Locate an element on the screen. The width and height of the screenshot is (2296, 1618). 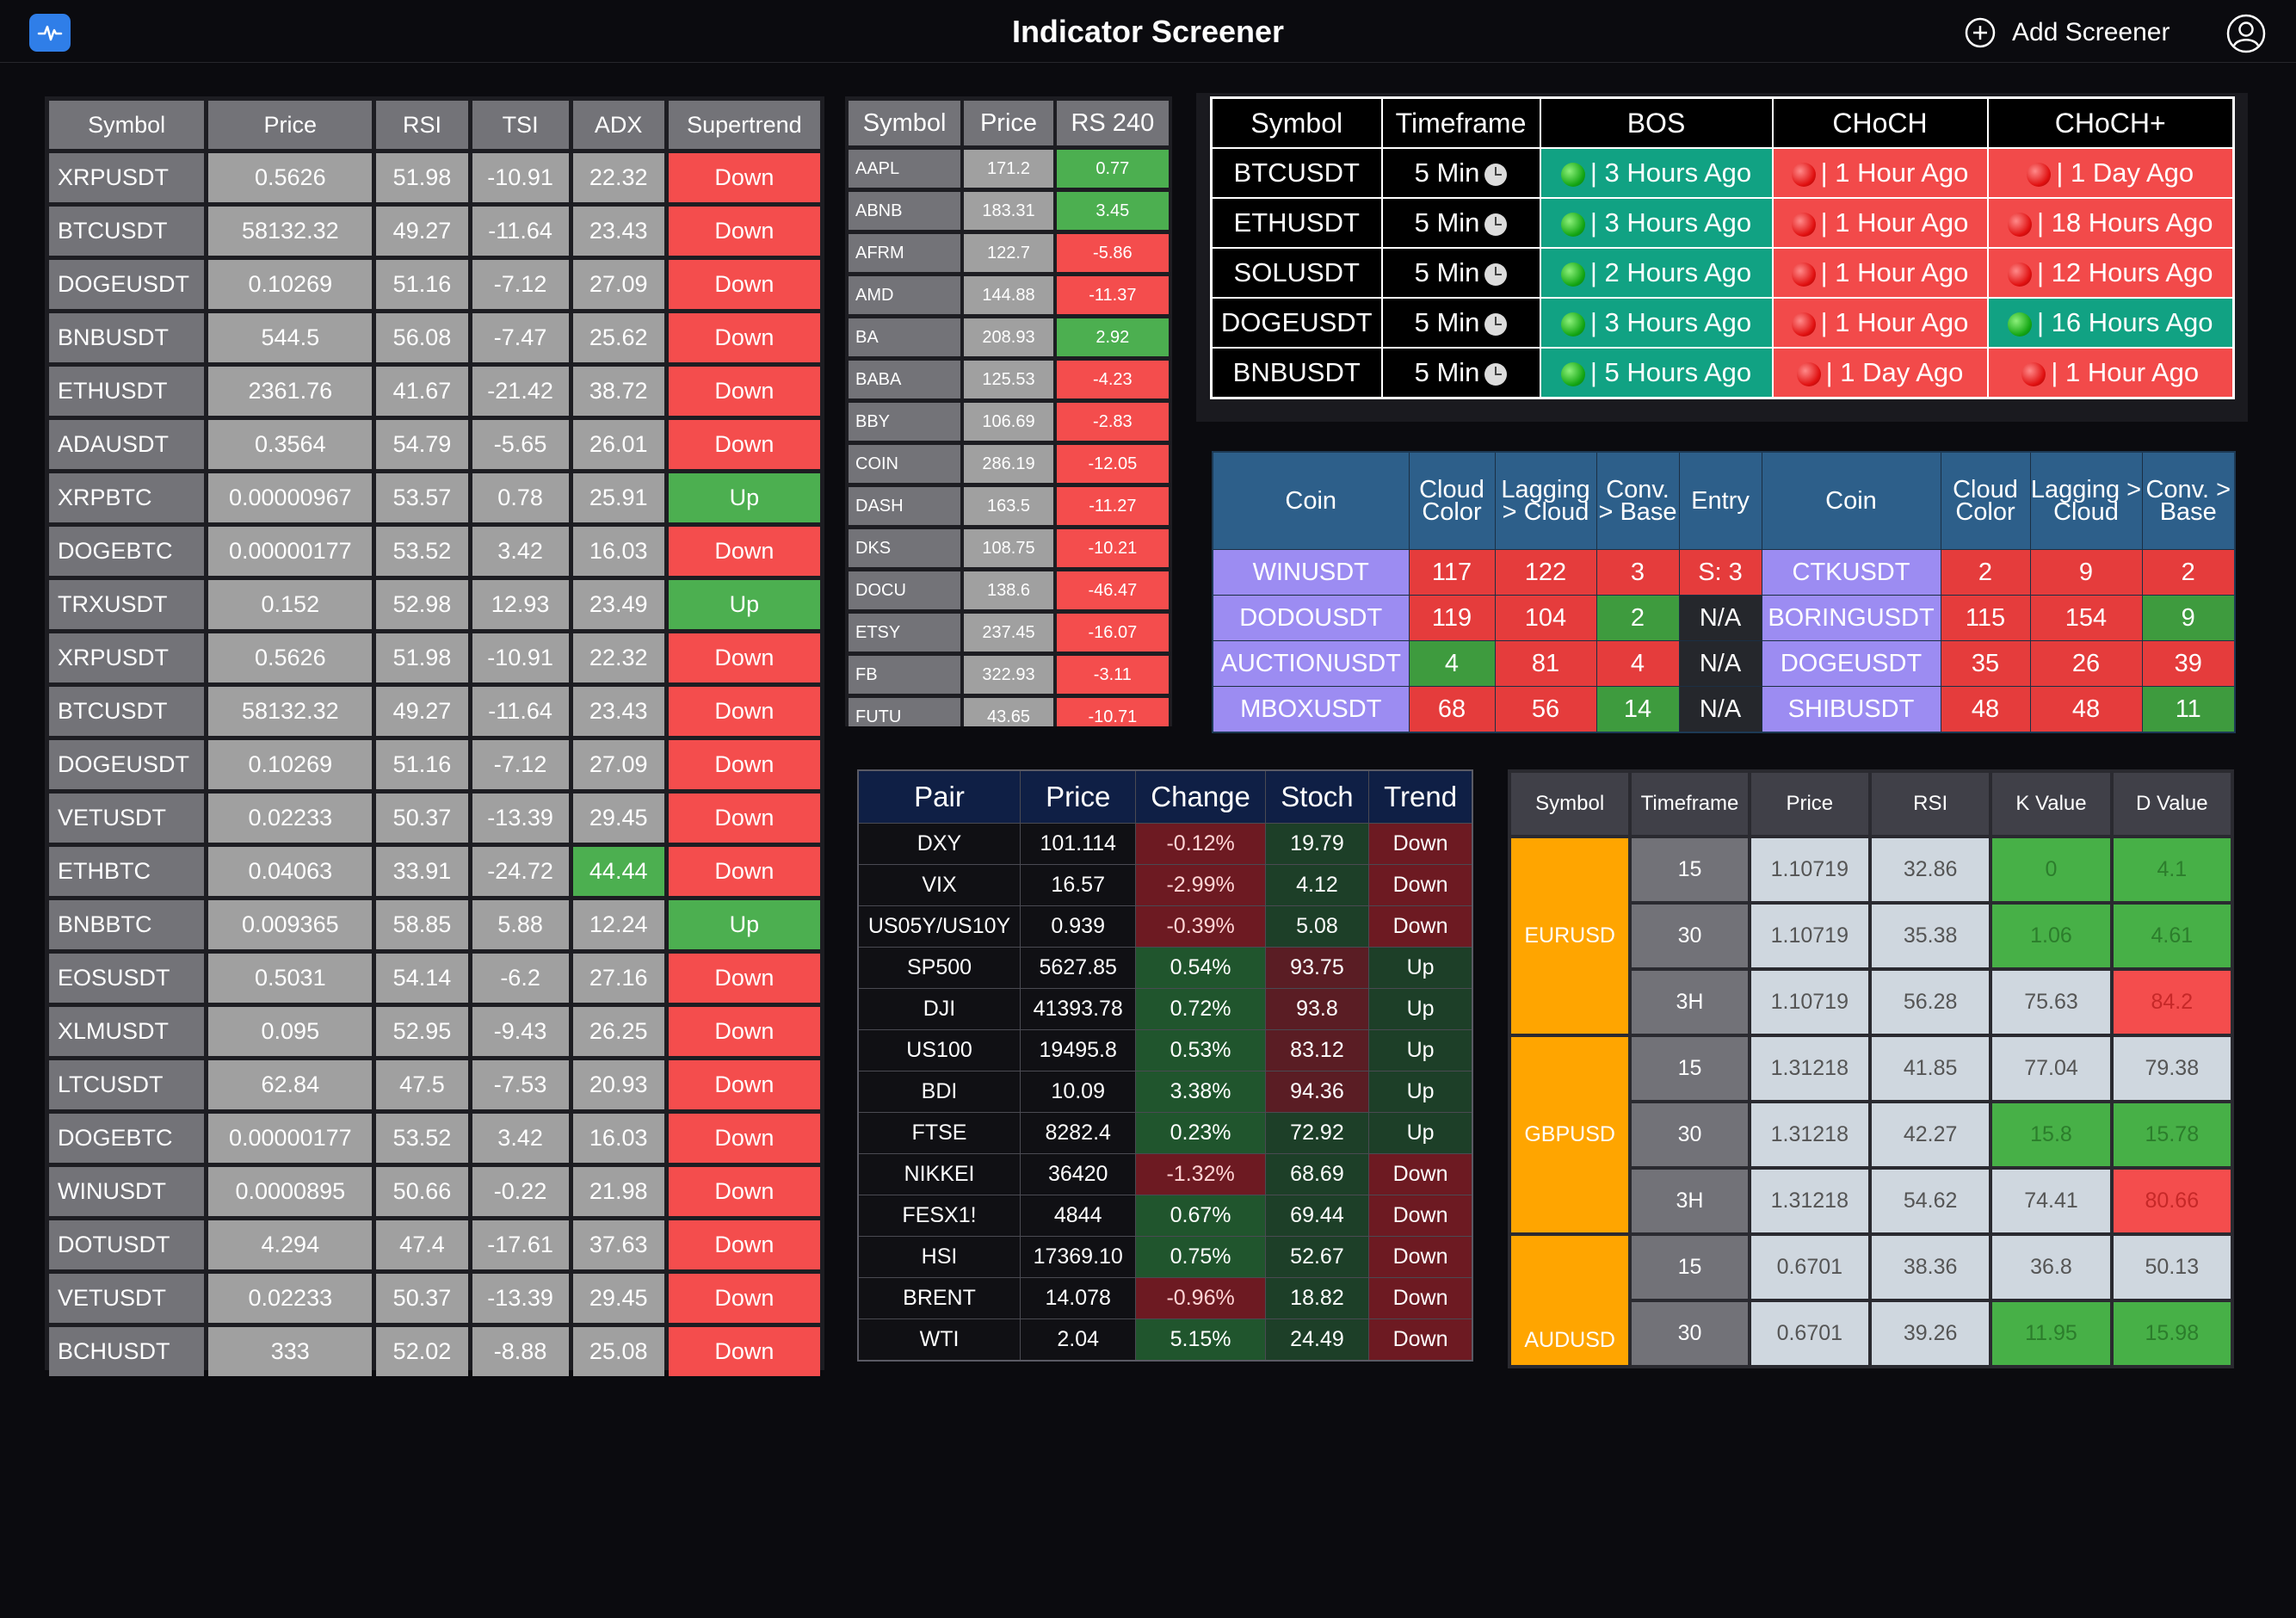
table-row: WINUSDT 0.0000895 50.66 -0.22 21.98 Down is located at coordinates (434, 1191).